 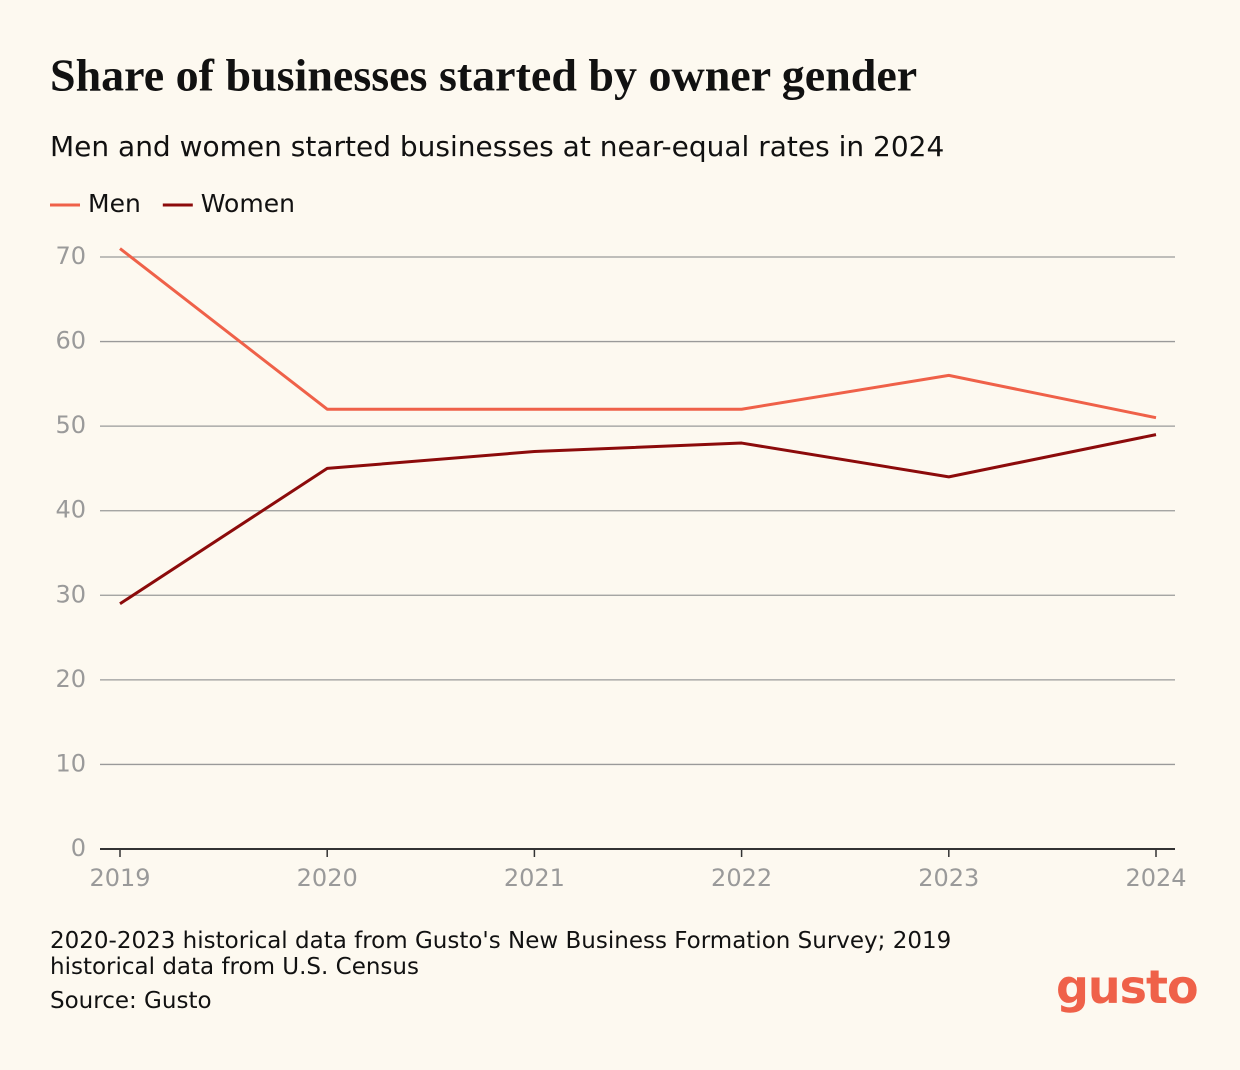 I want to click on legend-label: Men, so click(x=114, y=203).